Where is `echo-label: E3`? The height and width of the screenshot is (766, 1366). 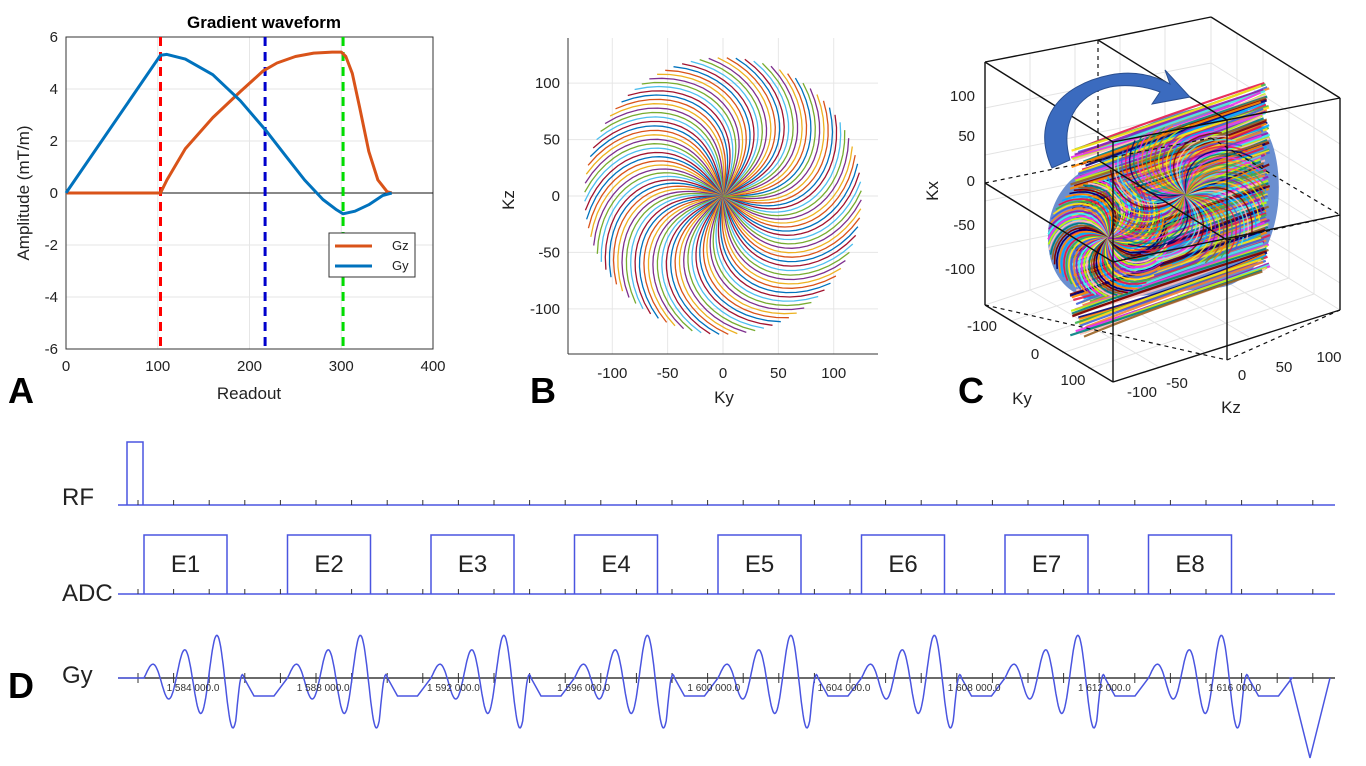
echo-label: E3 is located at coordinates (472, 564).